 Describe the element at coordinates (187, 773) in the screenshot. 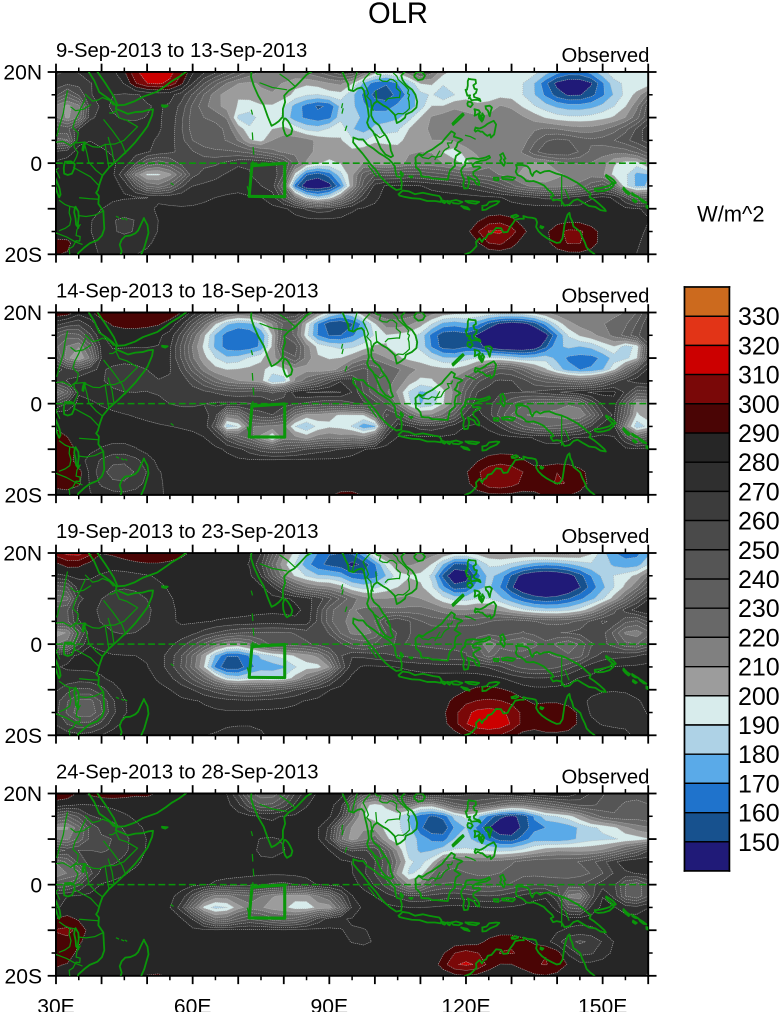

I see `svg-text: 24-Sep-2013 to 28-Sep-2013` at that location.